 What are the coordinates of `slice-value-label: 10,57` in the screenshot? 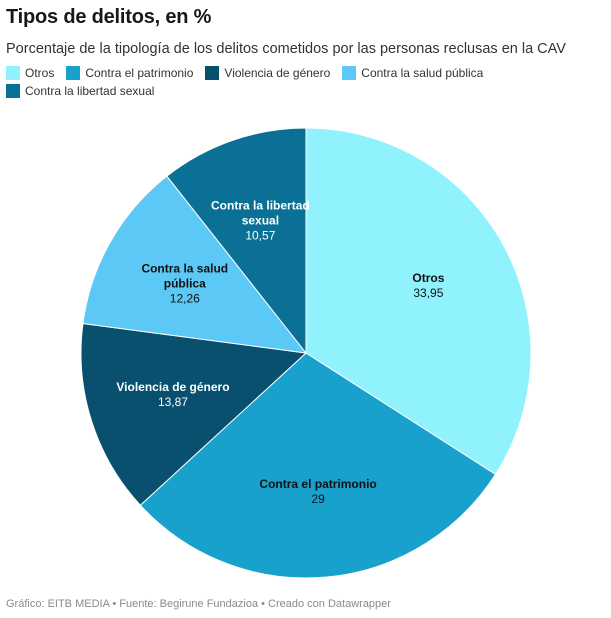 It's located at (260, 236).